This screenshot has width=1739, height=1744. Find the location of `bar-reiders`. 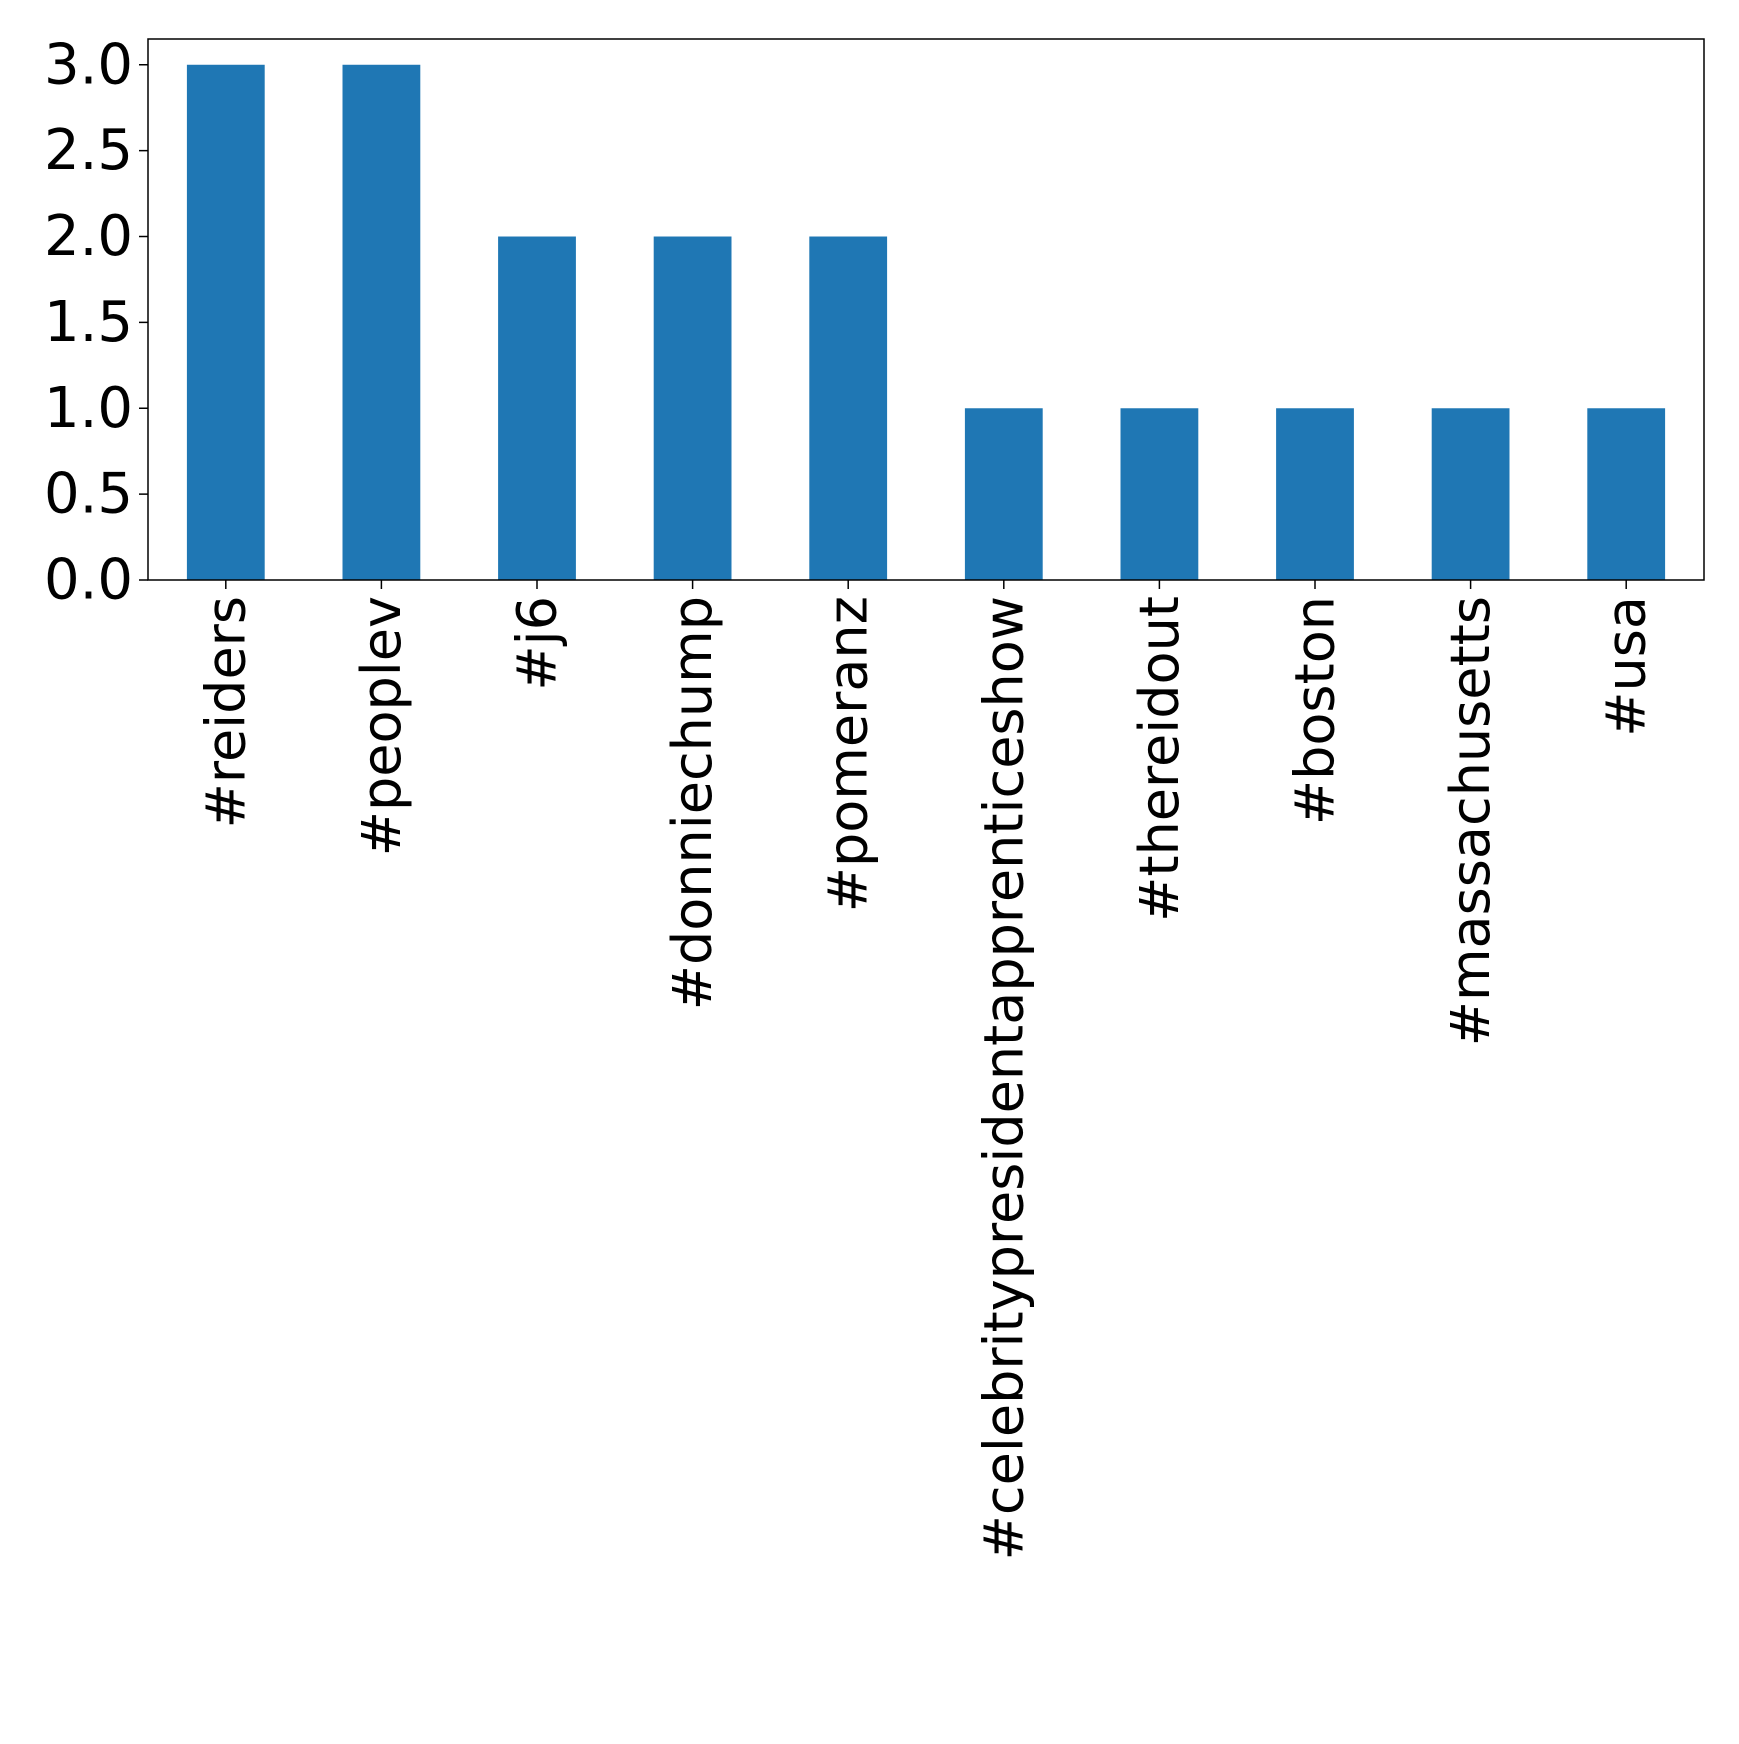

bar-reiders is located at coordinates (225, 322).